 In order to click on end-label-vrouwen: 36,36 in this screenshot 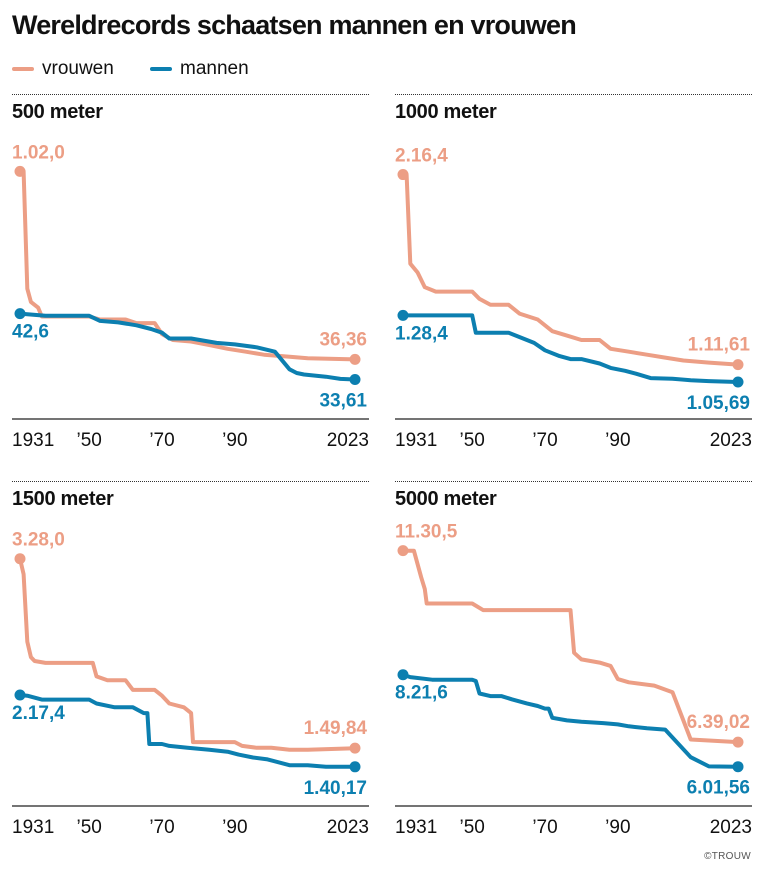, I will do `click(343, 339)`.